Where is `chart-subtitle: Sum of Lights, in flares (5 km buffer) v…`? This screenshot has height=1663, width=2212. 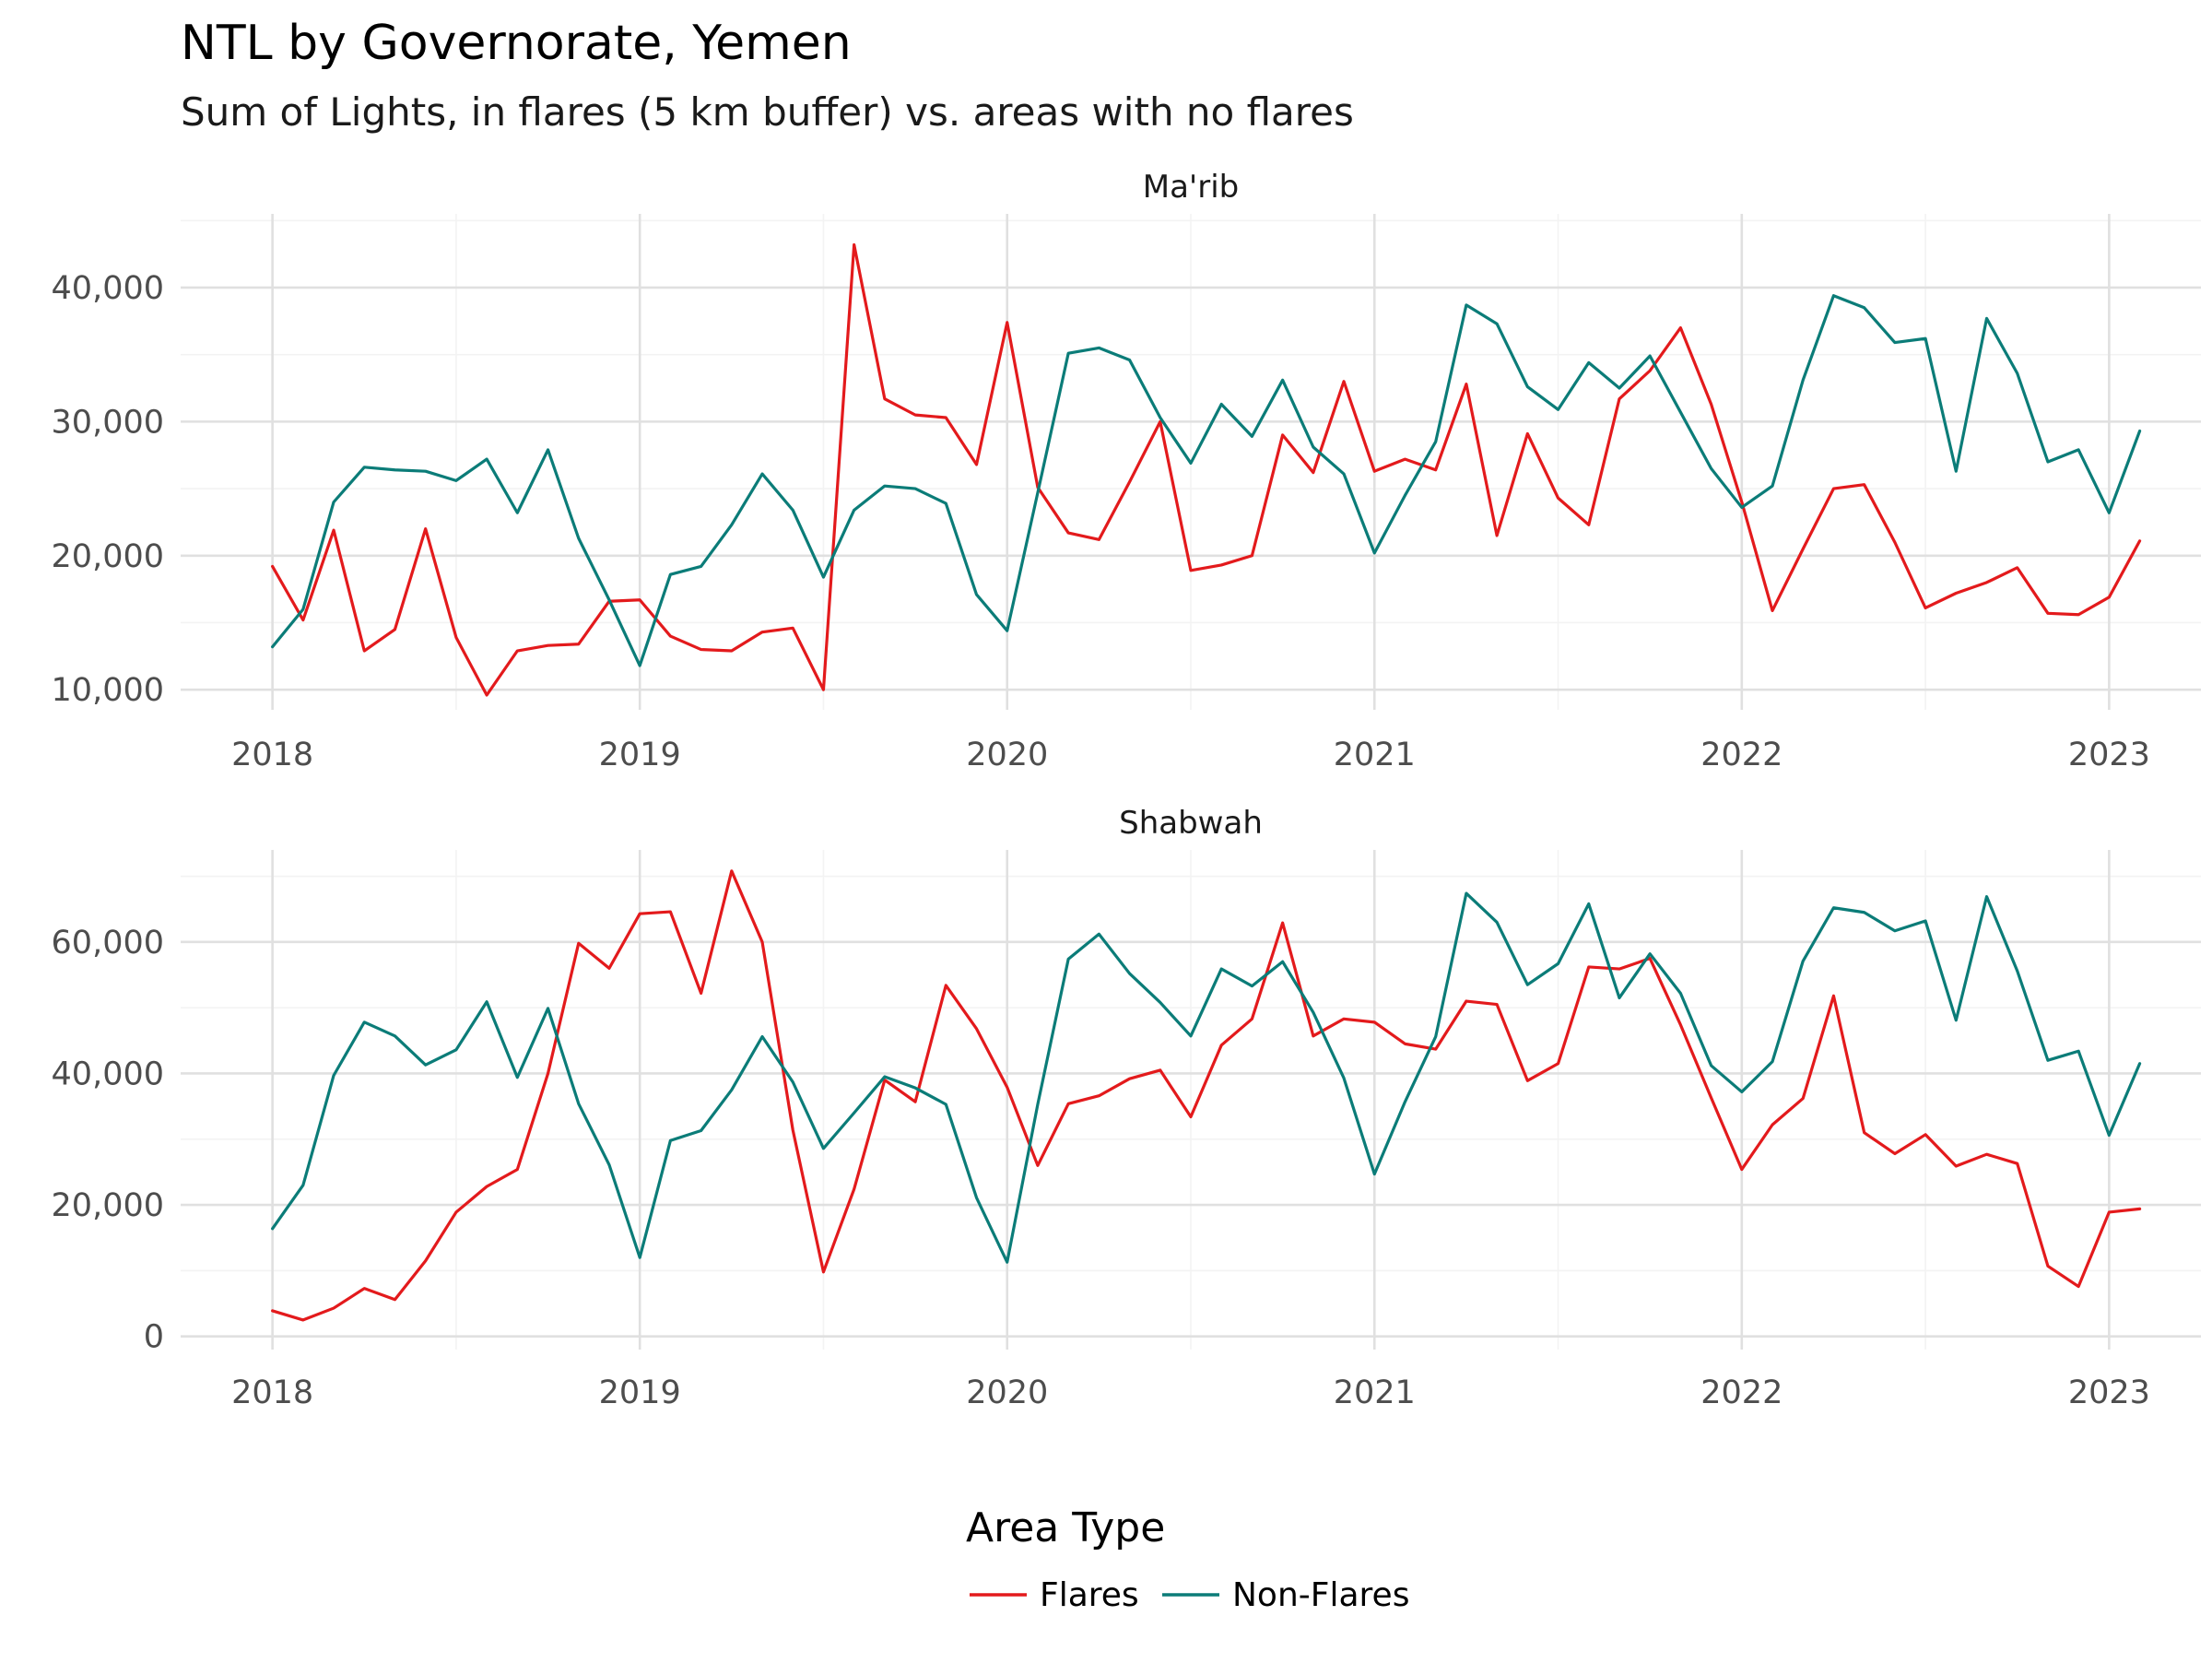
chart-subtitle: Sum of Lights, in flares (5 km buffer) v… is located at coordinates (767, 112).